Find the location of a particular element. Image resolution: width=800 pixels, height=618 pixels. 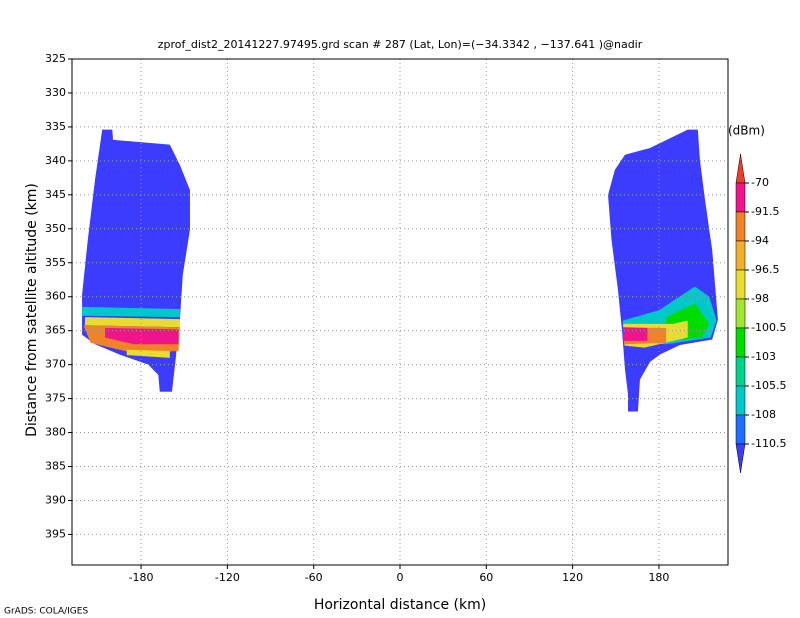

colorbar-label: -100.5 is located at coordinates (768, 327).